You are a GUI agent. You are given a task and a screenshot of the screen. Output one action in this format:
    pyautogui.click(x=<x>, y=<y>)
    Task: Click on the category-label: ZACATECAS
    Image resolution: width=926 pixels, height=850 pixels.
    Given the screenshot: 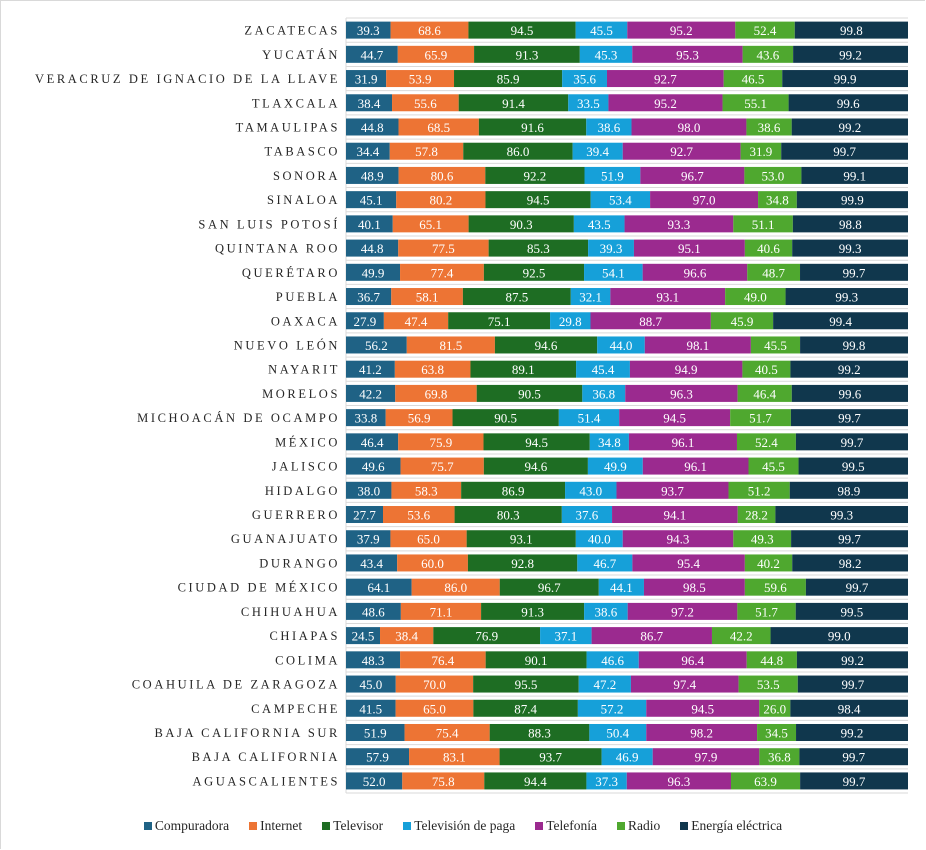 What is the action you would take?
    pyautogui.click(x=292, y=31)
    